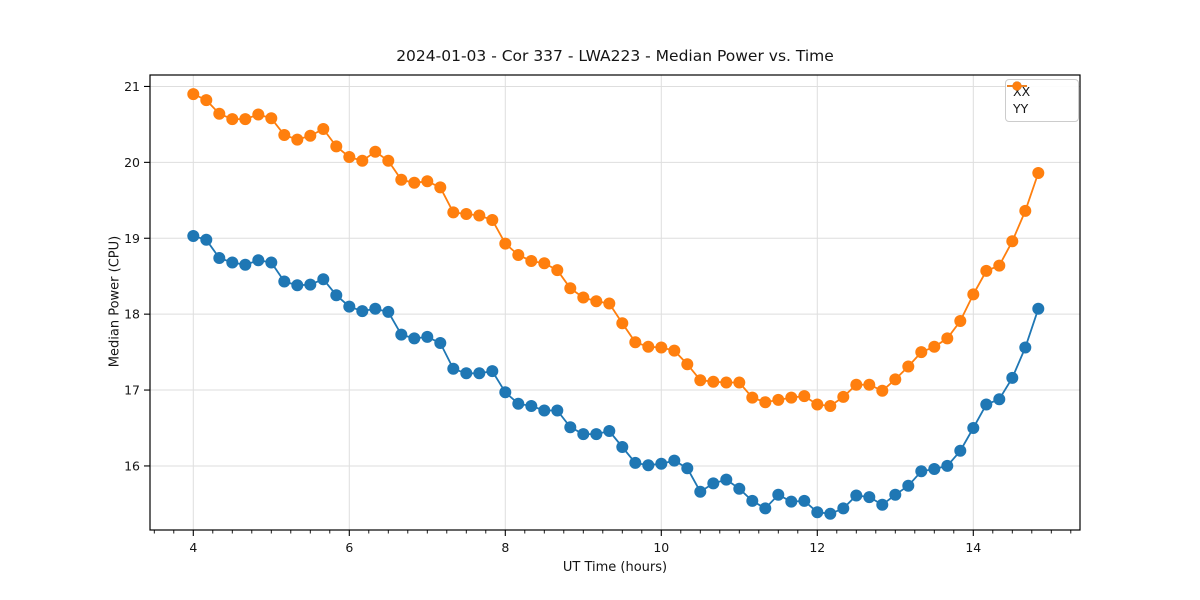  I want to click on y-tick-label: 19, so click(132, 238).